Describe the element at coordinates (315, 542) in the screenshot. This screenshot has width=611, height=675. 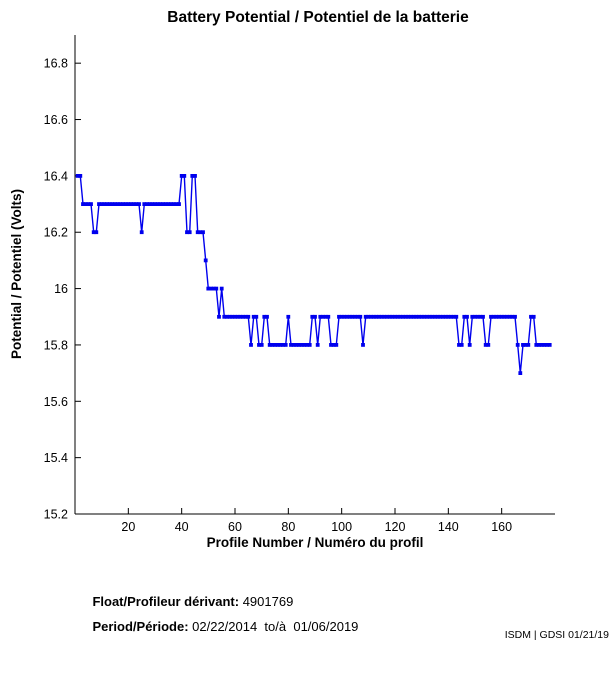
I see `x-axis-label: Profile Number / Numéro du profil` at that location.